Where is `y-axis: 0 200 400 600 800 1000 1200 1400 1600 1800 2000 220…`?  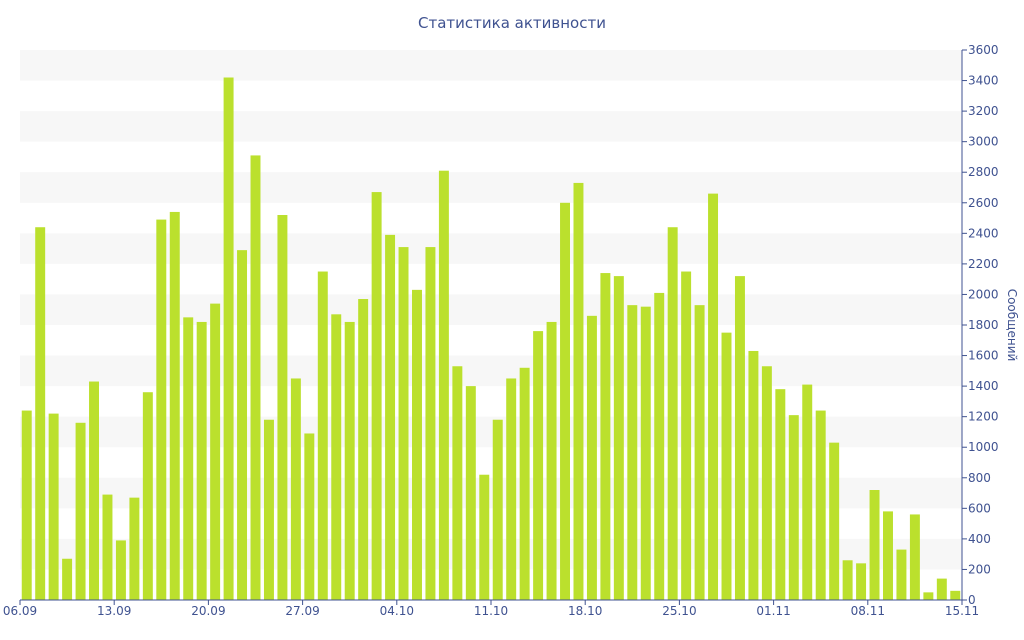
y-axis: 0 200 400 600 800 1000 1200 1400 1600 1800 2000 220… is located at coordinates (980, 325).